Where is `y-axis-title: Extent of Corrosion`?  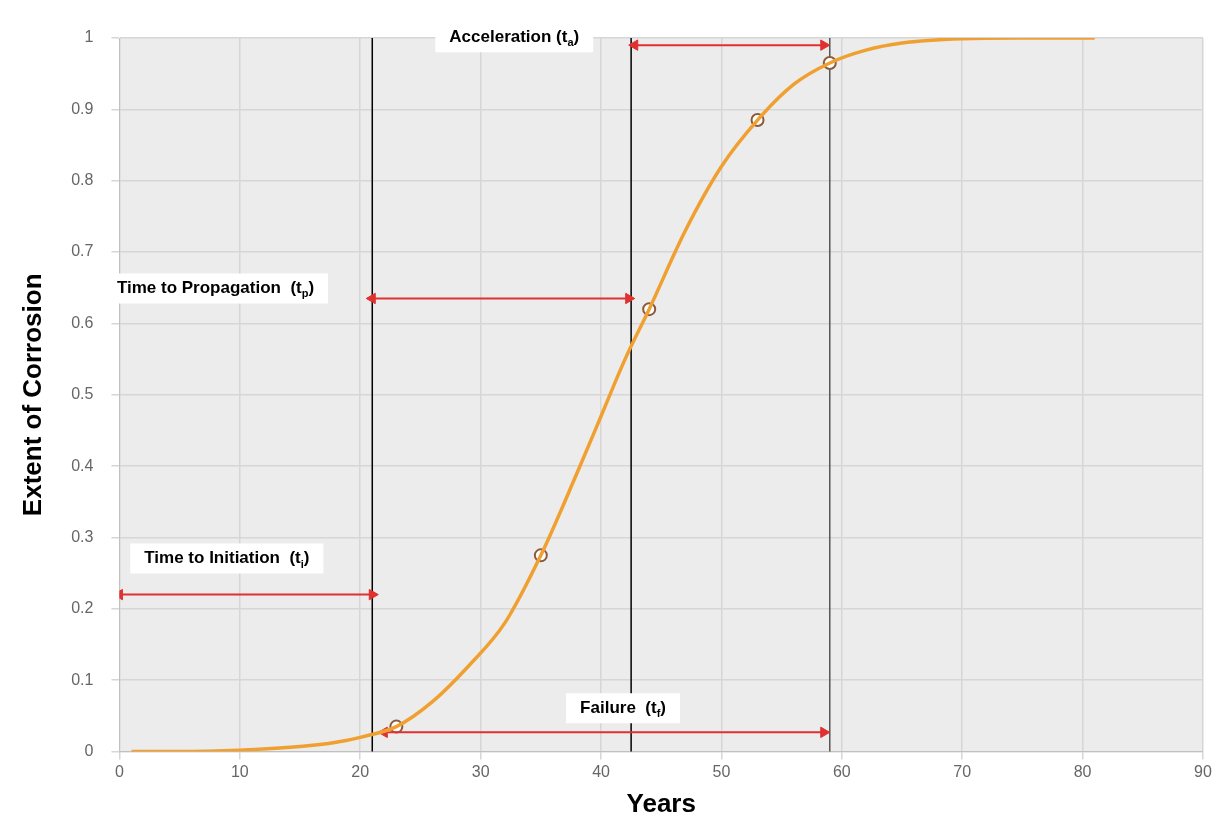
y-axis-title: Extent of Corrosion is located at coordinates (31, 395).